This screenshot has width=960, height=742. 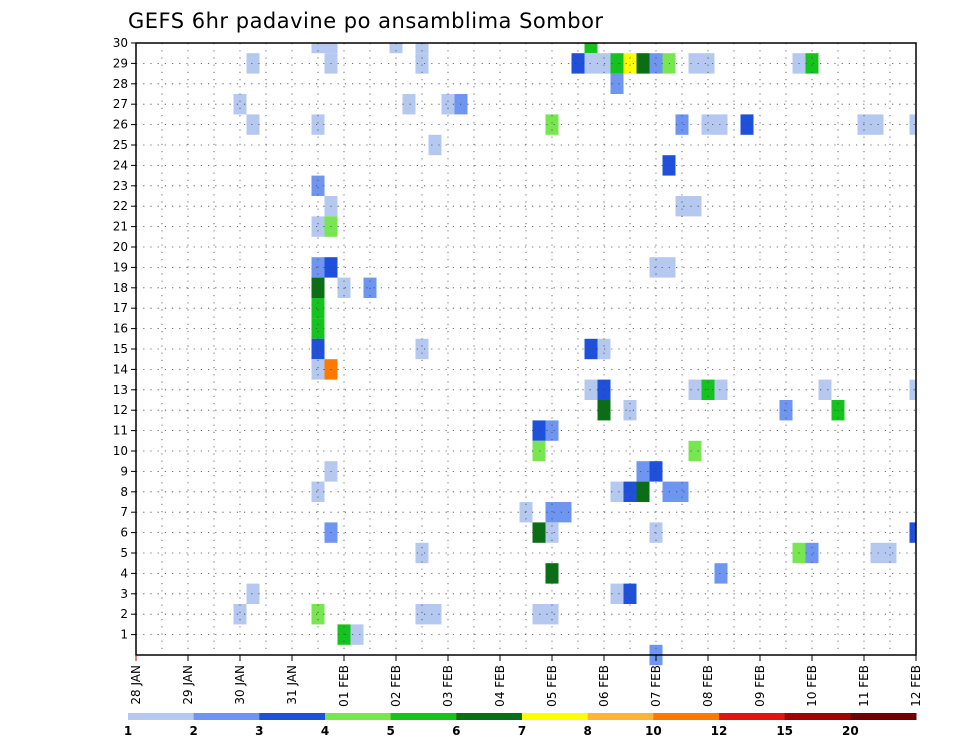 I want to click on x-tick-label: 28 JAN, so click(x=136, y=685).